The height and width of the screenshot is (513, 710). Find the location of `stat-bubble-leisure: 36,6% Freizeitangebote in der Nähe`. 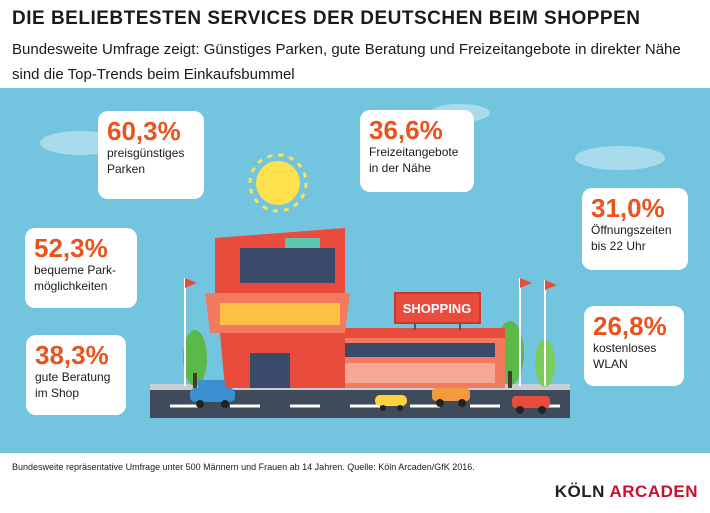

stat-bubble-leisure: 36,6% Freizeitangebote in der Nähe is located at coordinates (417, 151).